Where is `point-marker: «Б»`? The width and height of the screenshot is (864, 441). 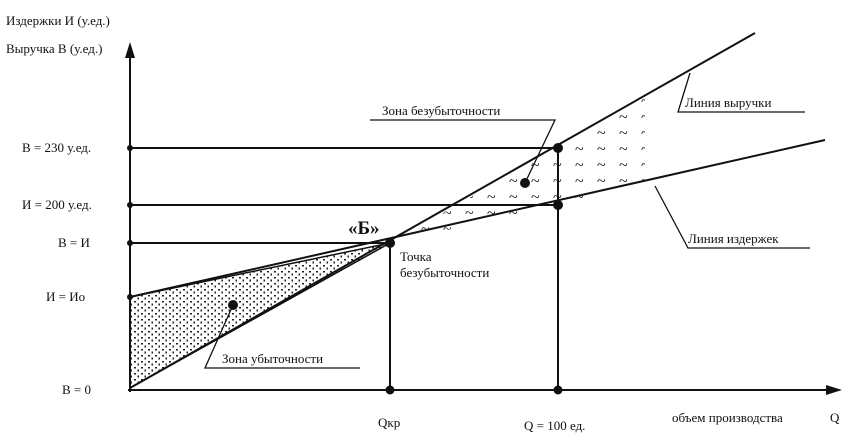
point-marker: «Б» is located at coordinates (364, 228).